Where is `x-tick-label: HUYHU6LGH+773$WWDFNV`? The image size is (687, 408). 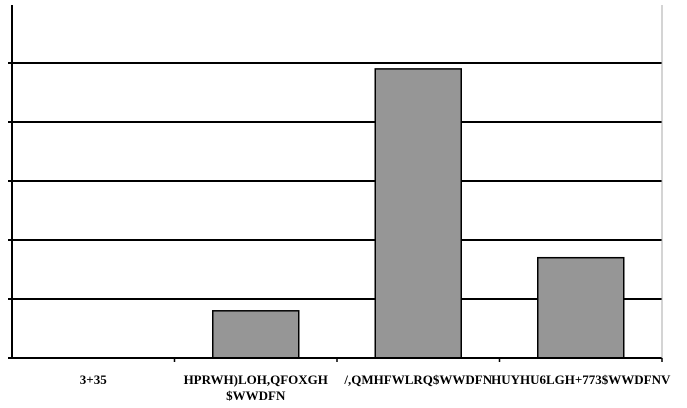 x-tick-label: HUYHU6LGH+773$WWDFNV is located at coordinates (581, 379).